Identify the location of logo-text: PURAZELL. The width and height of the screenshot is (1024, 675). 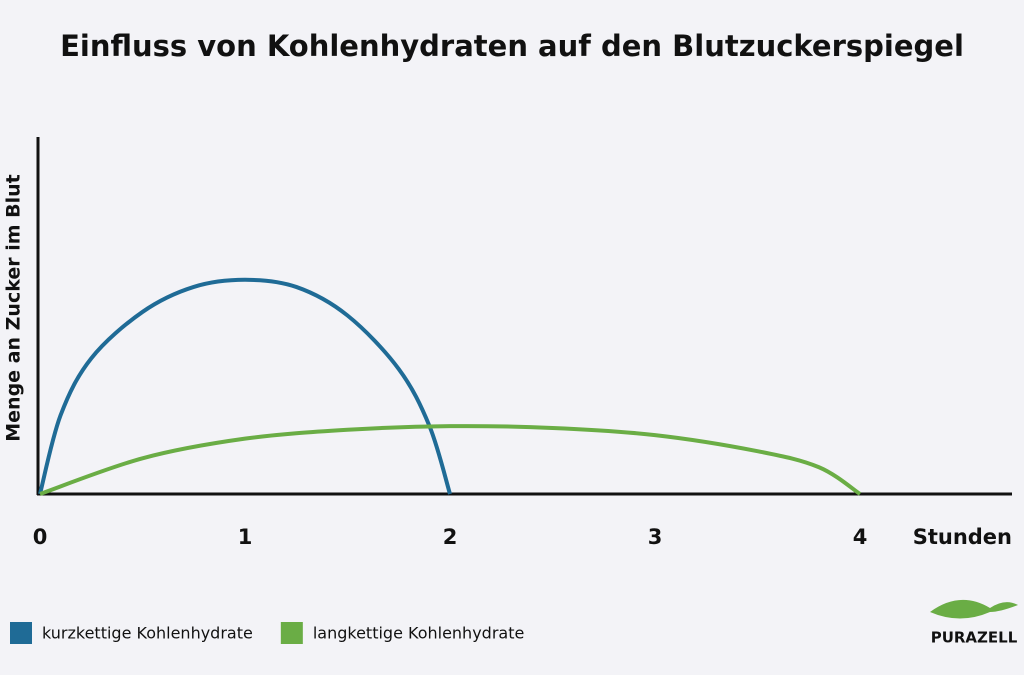
(974, 638).